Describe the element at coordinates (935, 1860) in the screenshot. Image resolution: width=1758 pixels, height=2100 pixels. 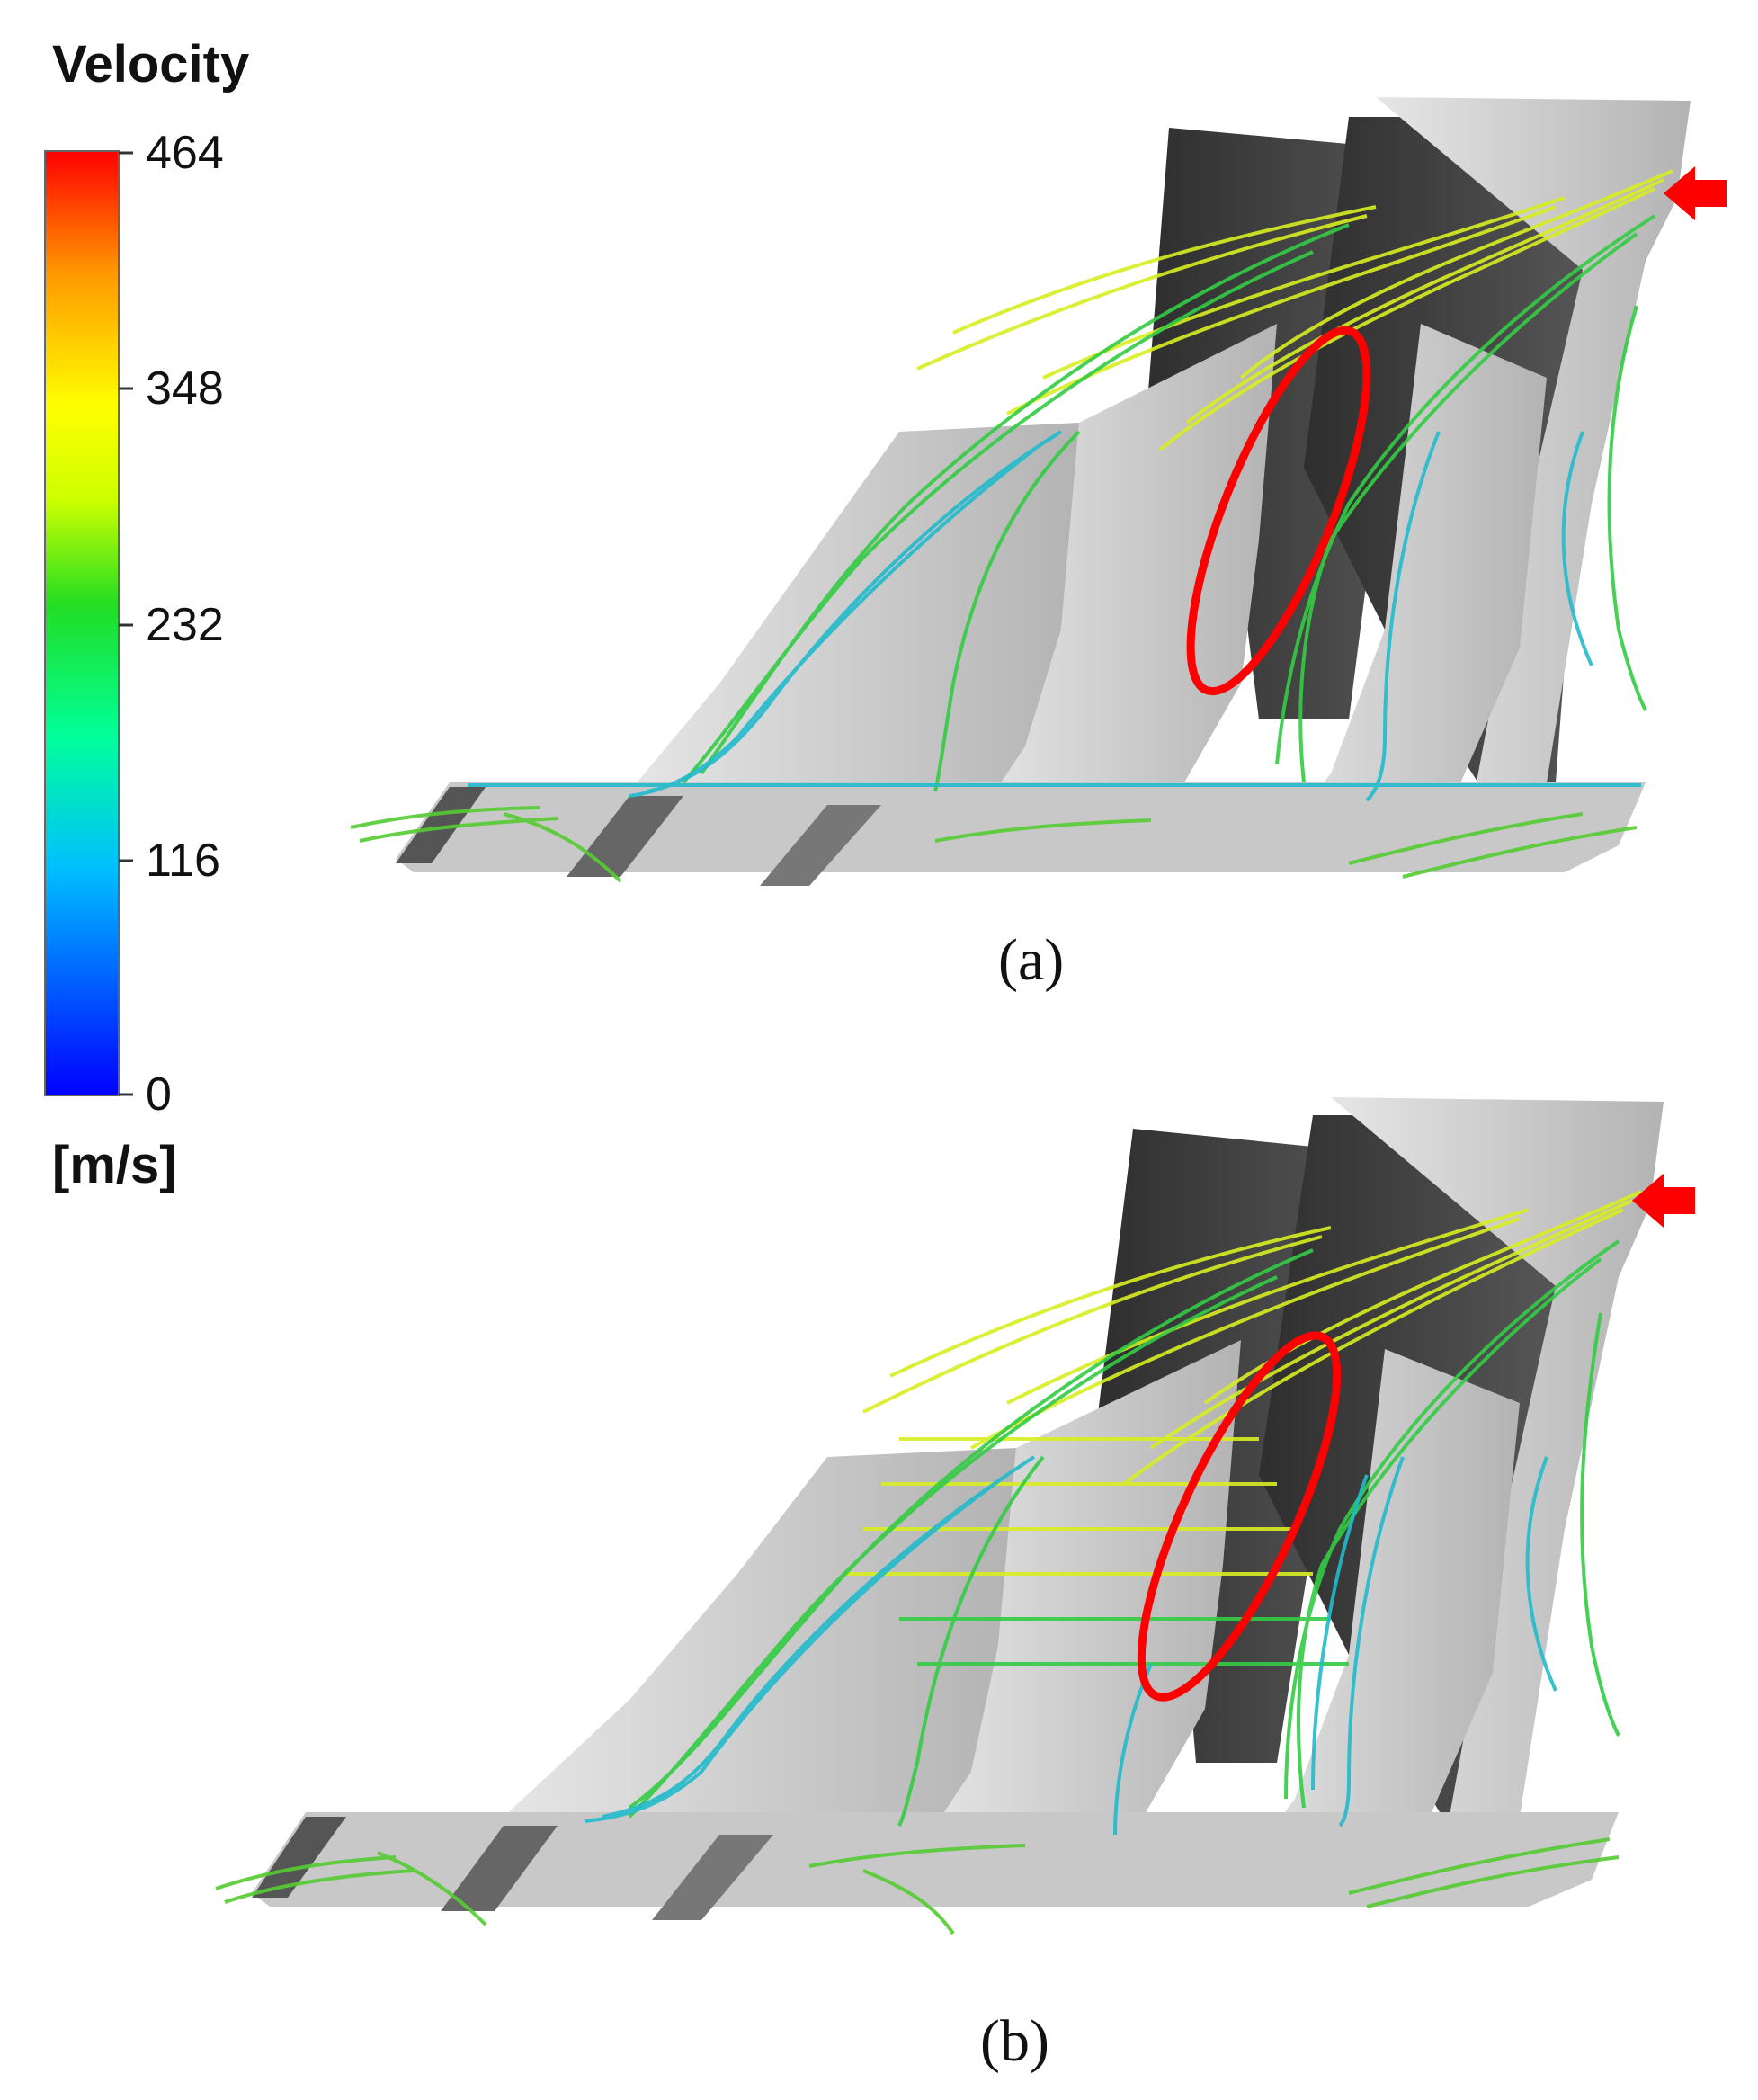
I see `panel-b-hub` at that location.